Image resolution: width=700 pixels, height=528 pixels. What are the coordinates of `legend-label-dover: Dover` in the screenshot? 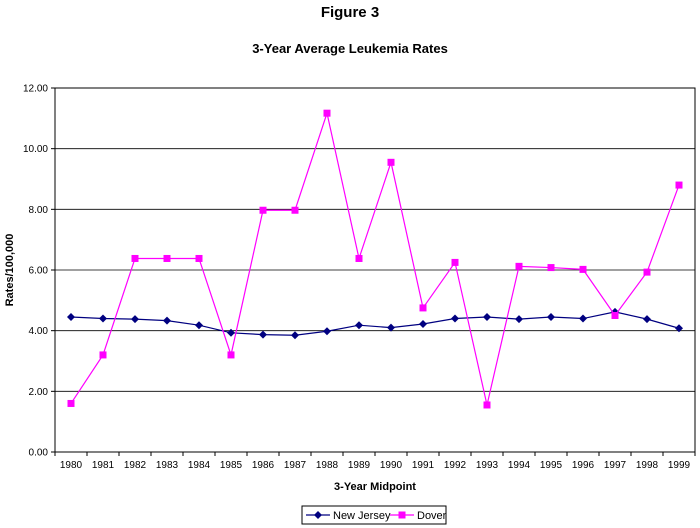 It's located at (432, 516).